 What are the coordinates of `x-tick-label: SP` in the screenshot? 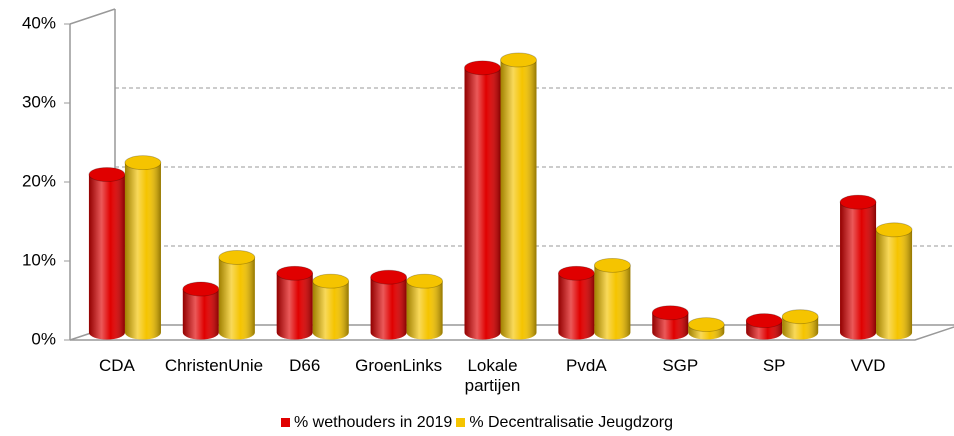 It's located at (774, 365).